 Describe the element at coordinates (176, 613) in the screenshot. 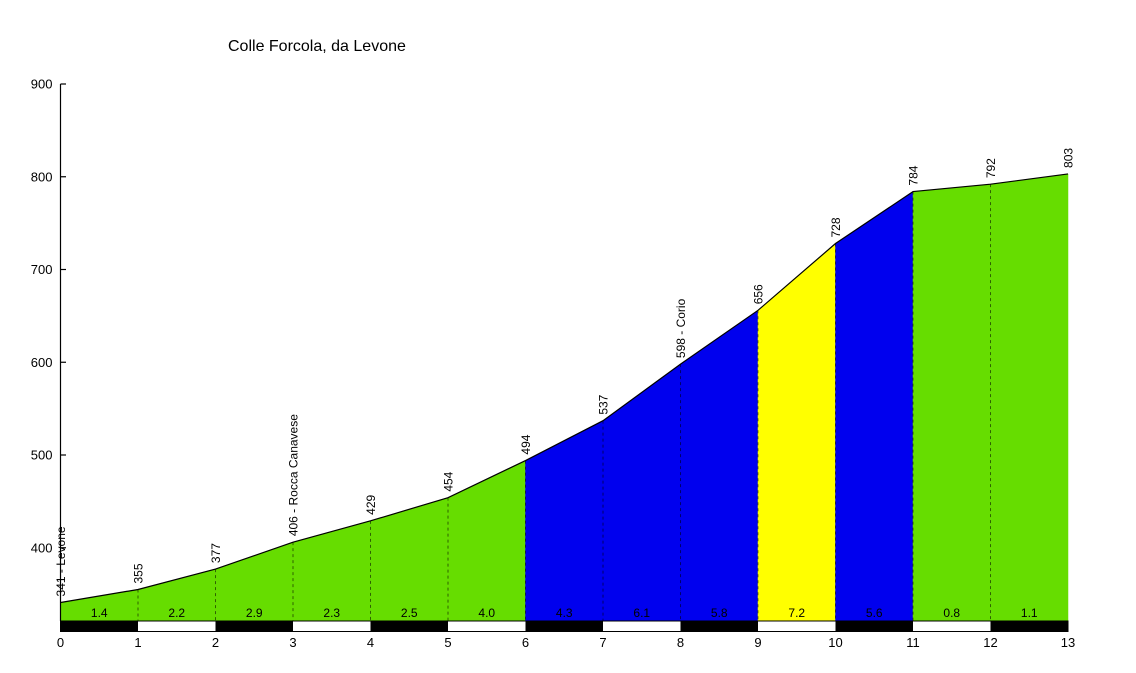

I see `segment-gradient-label: 2.2` at that location.